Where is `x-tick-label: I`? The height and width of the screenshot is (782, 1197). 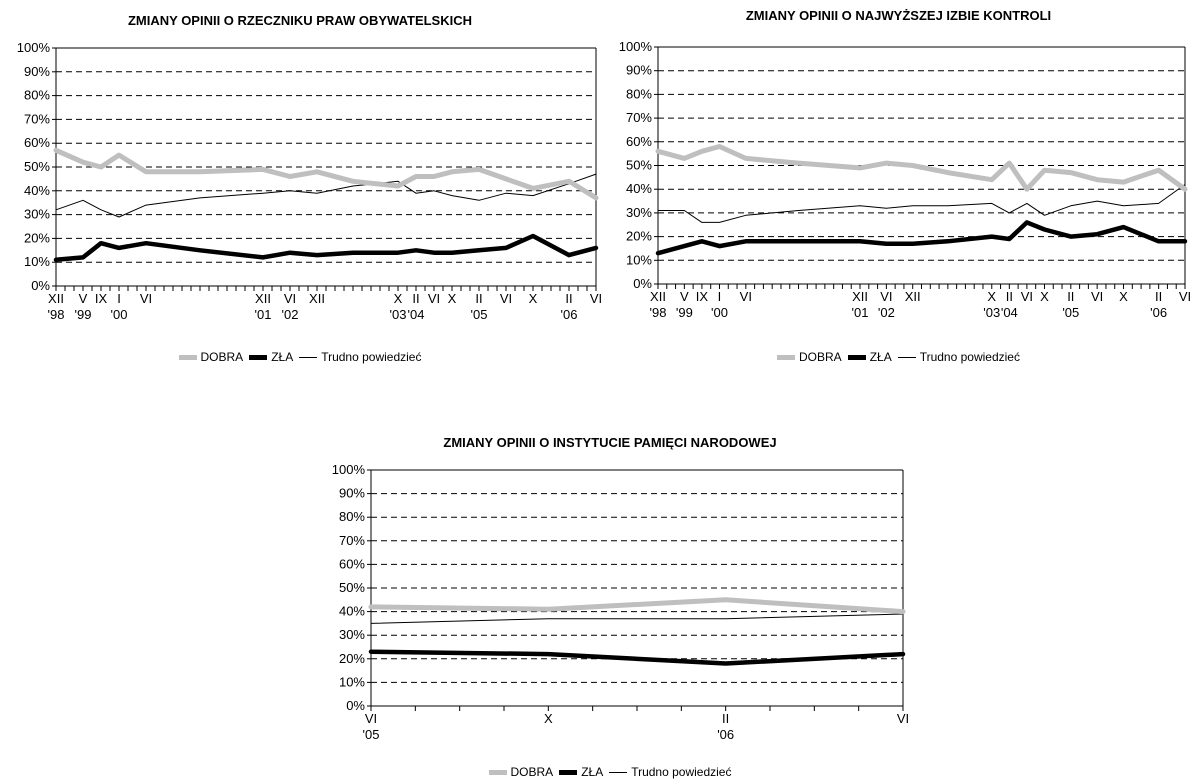
x-tick-label: I is located at coordinates (119, 298).